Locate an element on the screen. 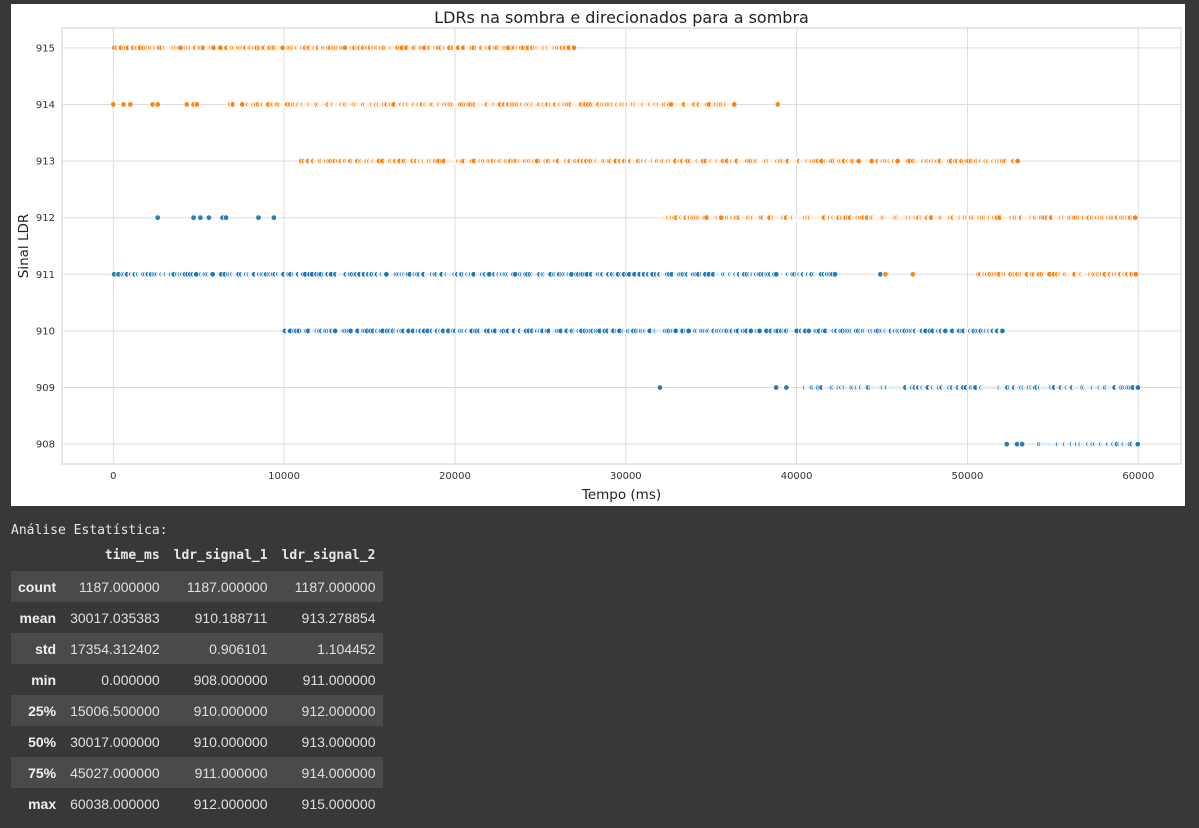 This screenshot has width=1199, height=828. cell-ldr2: 915.000000 is located at coordinates (338, 803).